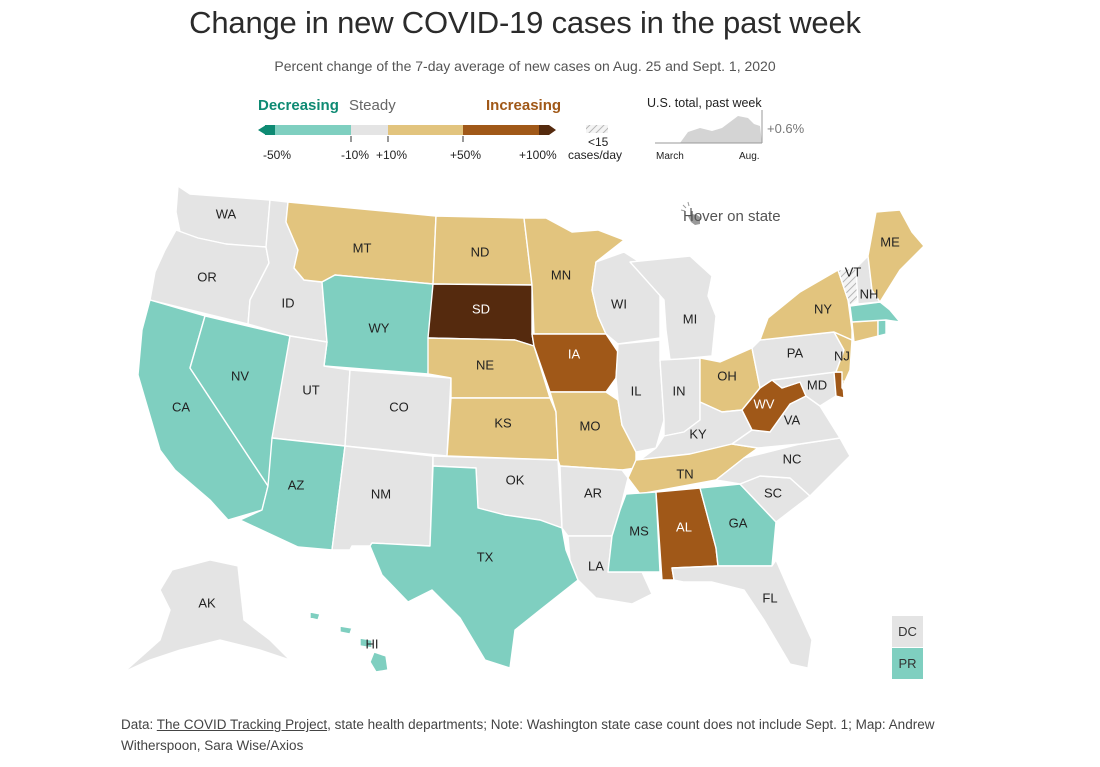  What do you see at coordinates (425, 130) in the screenshot?
I see `legend-swatch-increase` at bounding box center [425, 130].